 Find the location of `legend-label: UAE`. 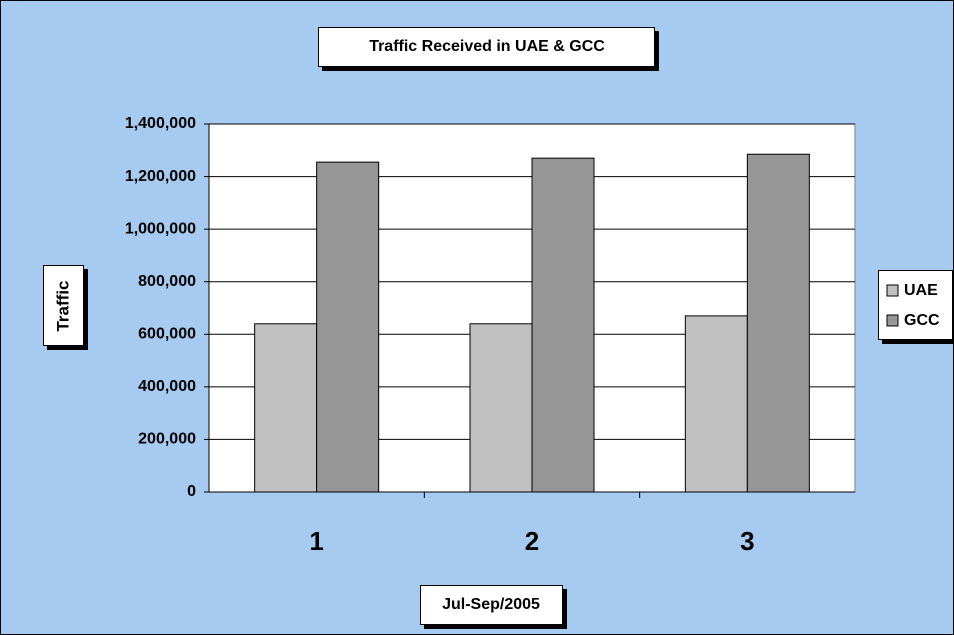

legend-label: UAE is located at coordinates (921, 290).